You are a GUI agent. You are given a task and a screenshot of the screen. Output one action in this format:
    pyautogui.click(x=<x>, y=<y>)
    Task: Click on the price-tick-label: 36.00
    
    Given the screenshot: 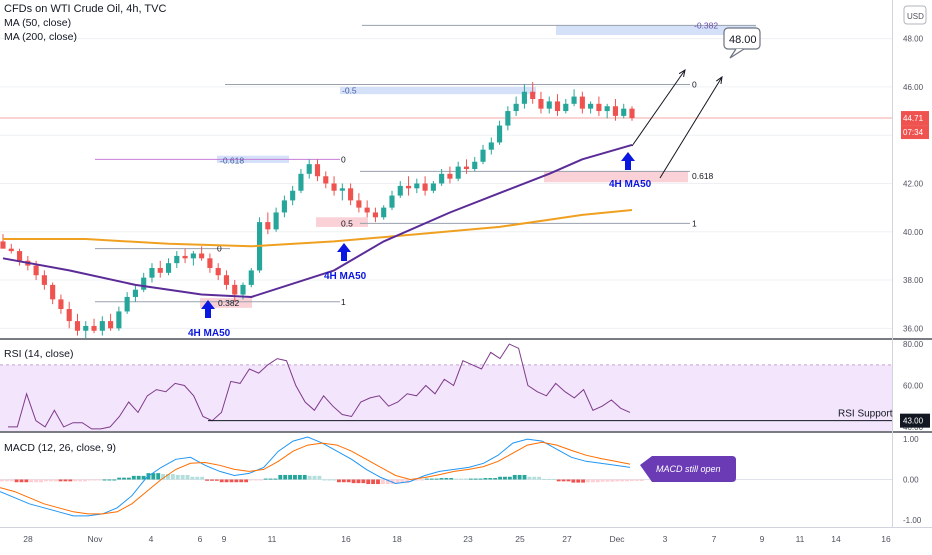 What is the action you would take?
    pyautogui.click(x=913, y=328)
    